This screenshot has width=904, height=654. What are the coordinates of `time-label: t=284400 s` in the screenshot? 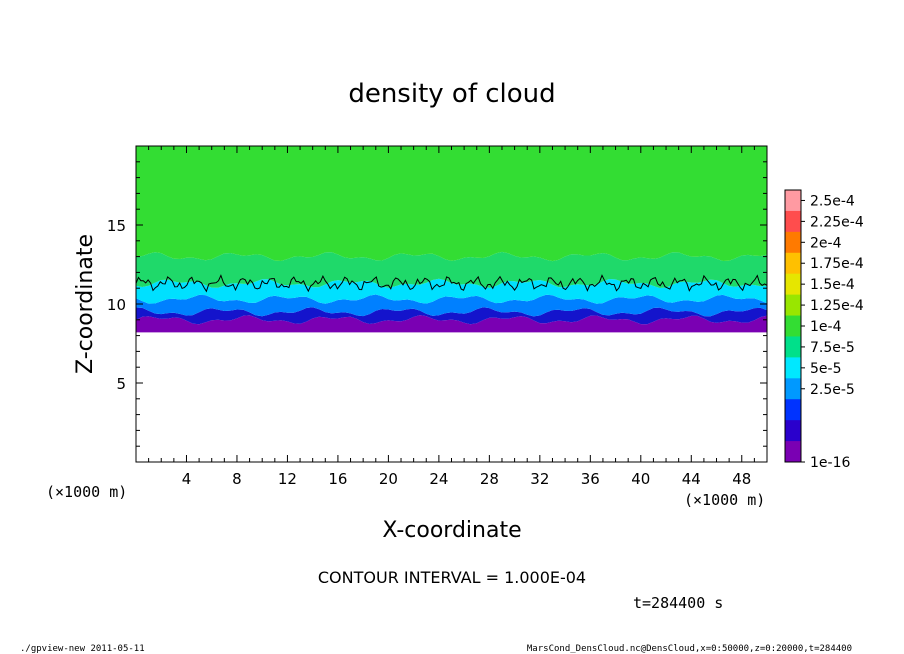 It's located at (678, 603).